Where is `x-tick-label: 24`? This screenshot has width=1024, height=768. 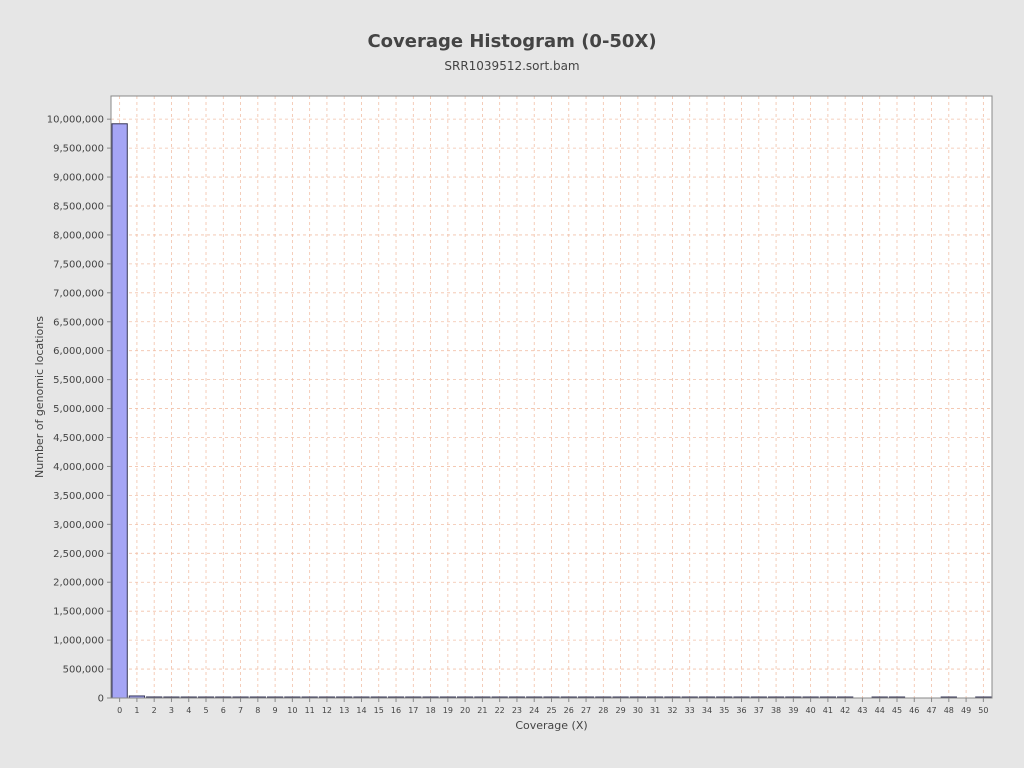
x-tick-label: 24 is located at coordinates (534, 710).